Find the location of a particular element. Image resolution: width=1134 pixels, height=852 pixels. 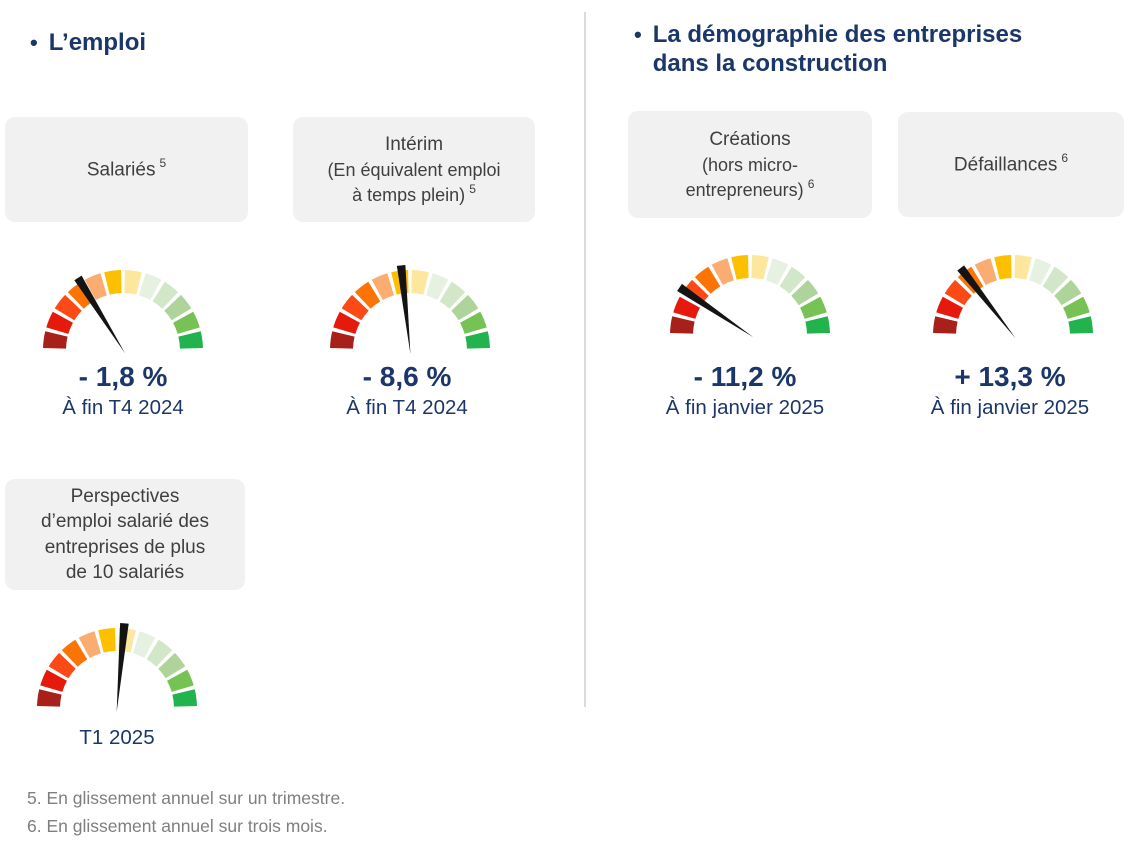

gauge-reading-salaries: - 1,8 % À fin T4 2024 is located at coordinates (123, 390).